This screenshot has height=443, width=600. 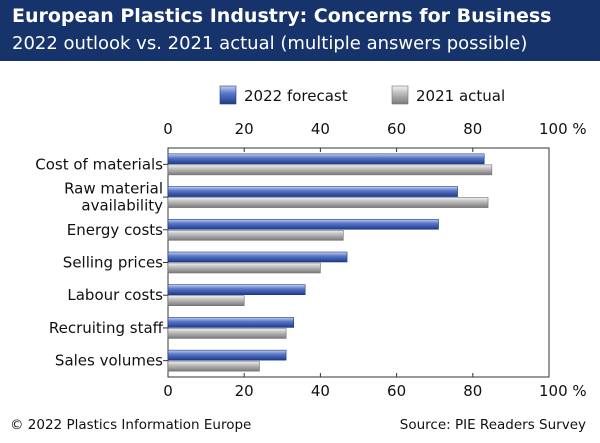 What do you see at coordinates (106, 328) in the screenshot?
I see `category-label-6: Recruiting staff` at bounding box center [106, 328].